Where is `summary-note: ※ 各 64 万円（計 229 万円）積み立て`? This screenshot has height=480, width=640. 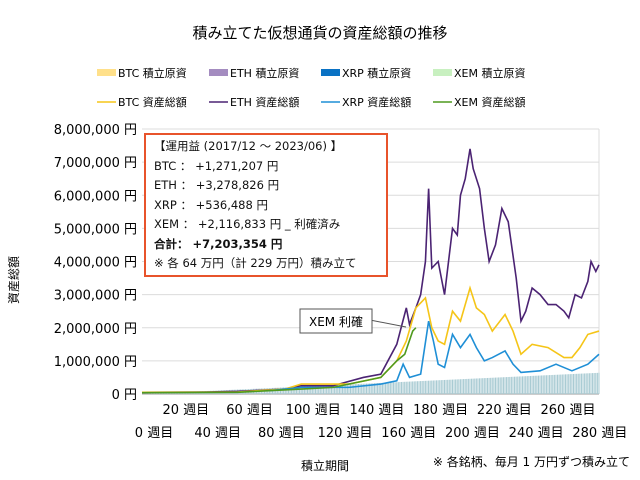 summary-note: ※ 各 64 万円（計 229 万円）積み立て is located at coordinates (255, 263).